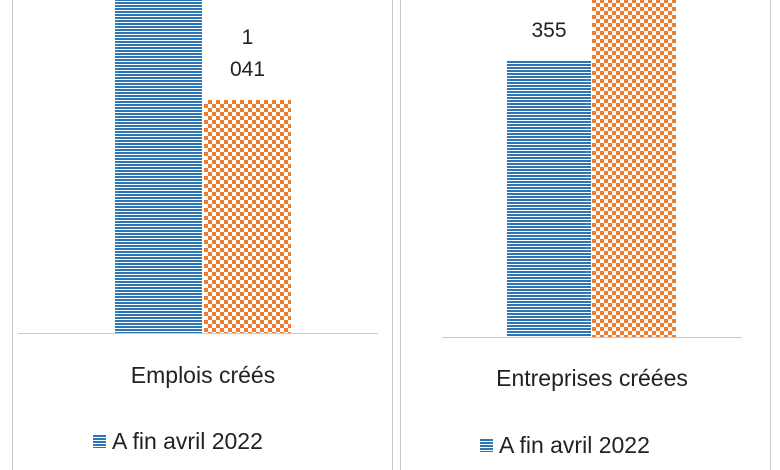  Describe the element at coordinates (592, 378) in the screenshot. I see `x-category-label: Entreprises créées` at that location.